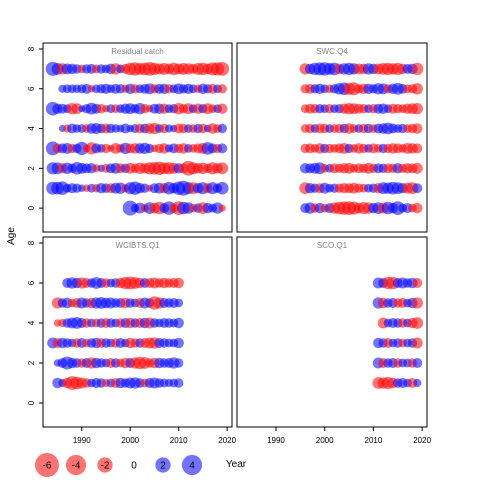 This screenshot has height=480, width=480. What do you see at coordinates (137, 245) in the screenshot?
I see `panel-title: WCIBTS.Q1` at bounding box center [137, 245].